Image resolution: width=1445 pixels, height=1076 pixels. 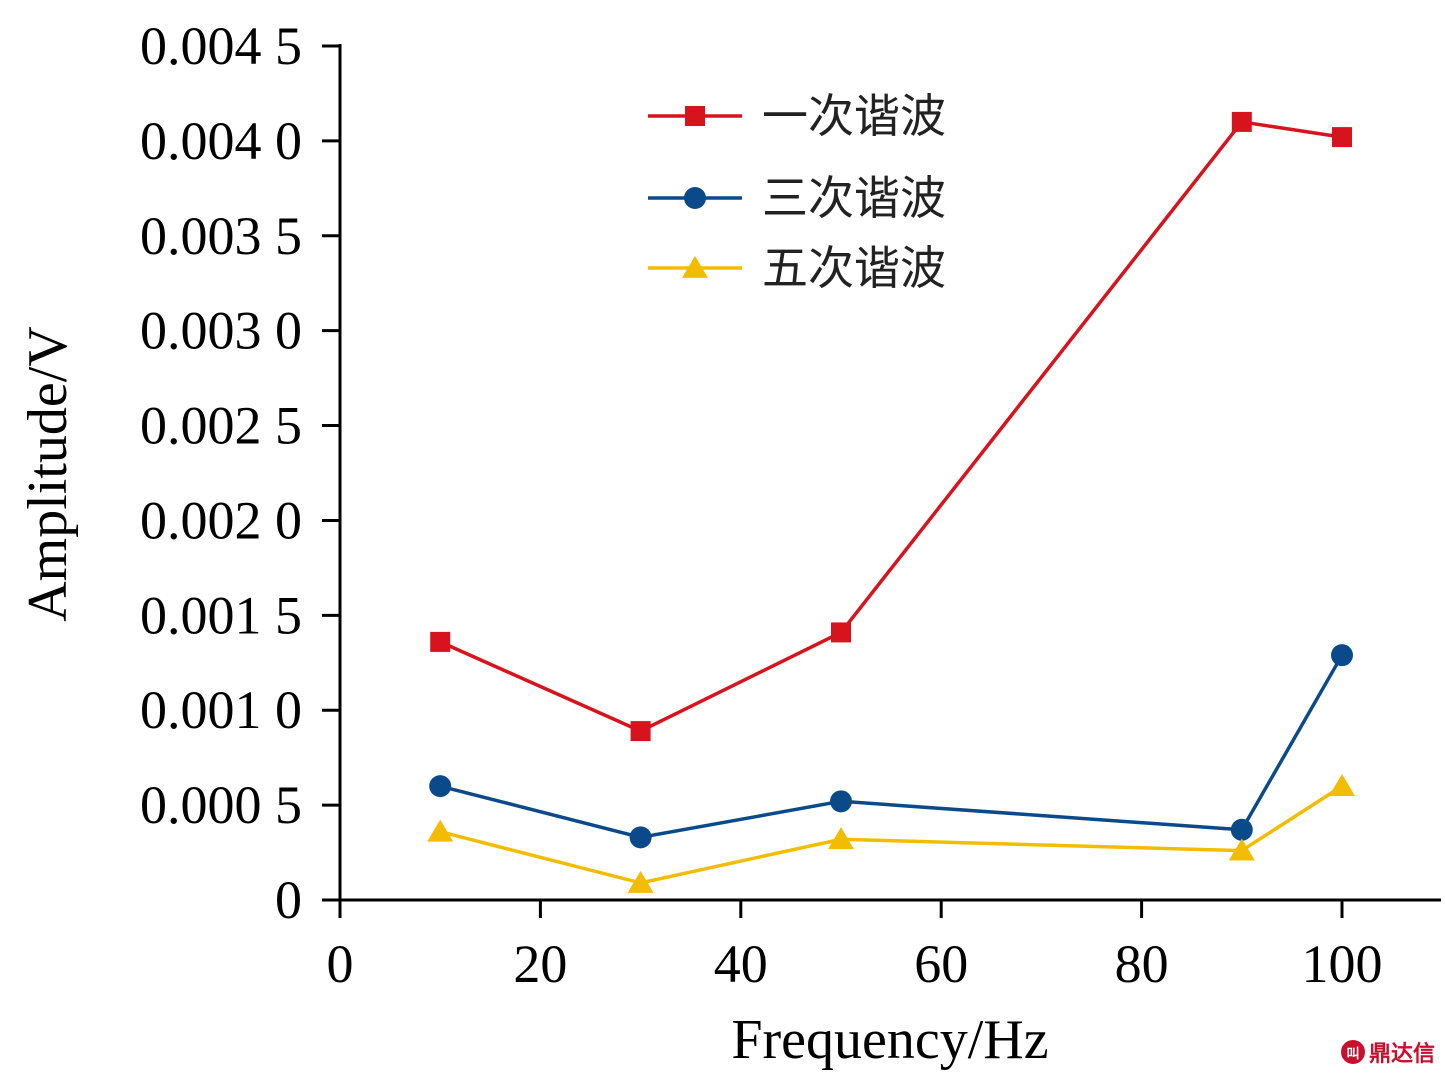 What do you see at coordinates (288, 900) in the screenshot?
I see `y-tick-label: 0` at bounding box center [288, 900].